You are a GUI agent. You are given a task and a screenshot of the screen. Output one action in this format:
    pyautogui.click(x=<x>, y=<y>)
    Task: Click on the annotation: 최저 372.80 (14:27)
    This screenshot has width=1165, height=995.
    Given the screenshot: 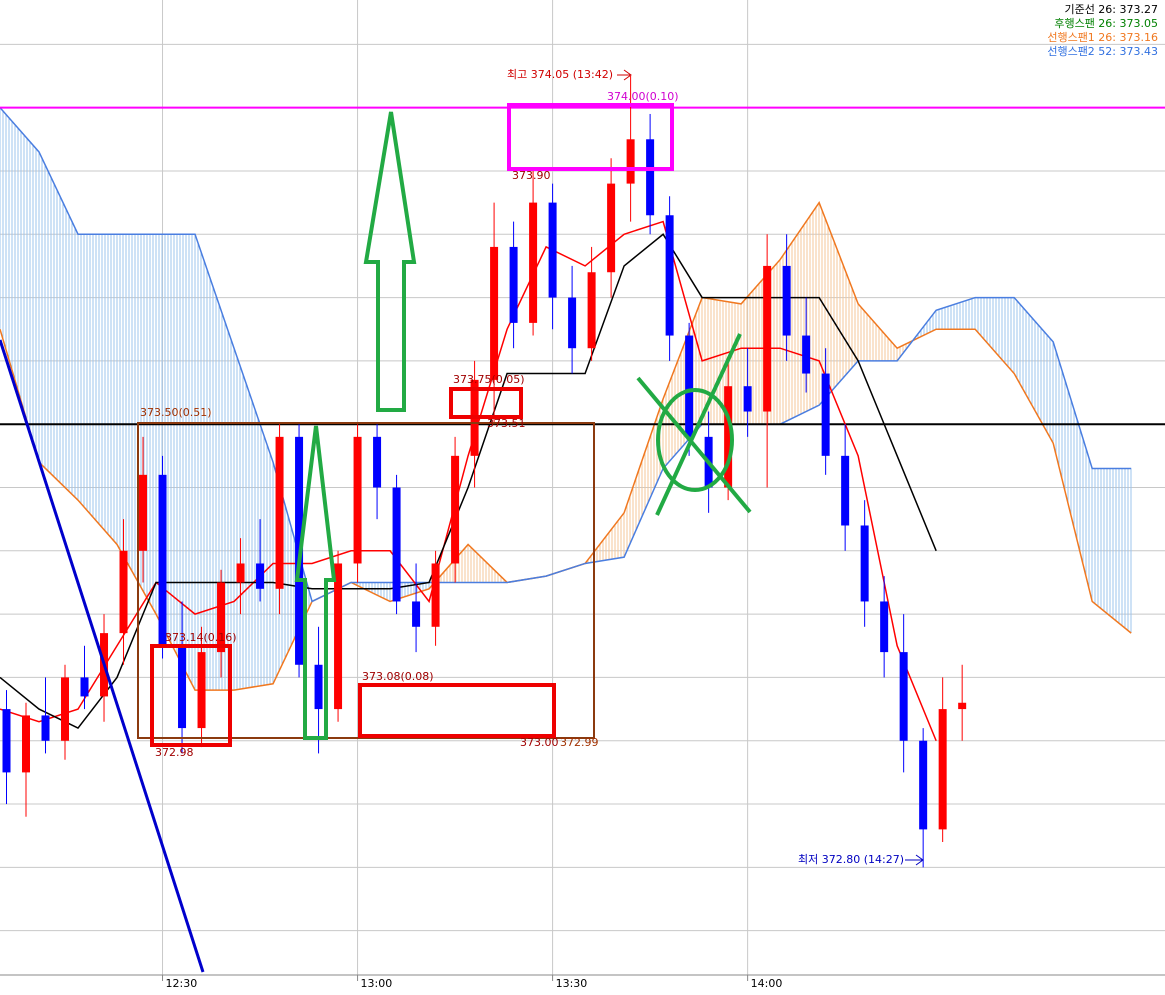 What is the action you would take?
    pyautogui.click(x=851, y=859)
    